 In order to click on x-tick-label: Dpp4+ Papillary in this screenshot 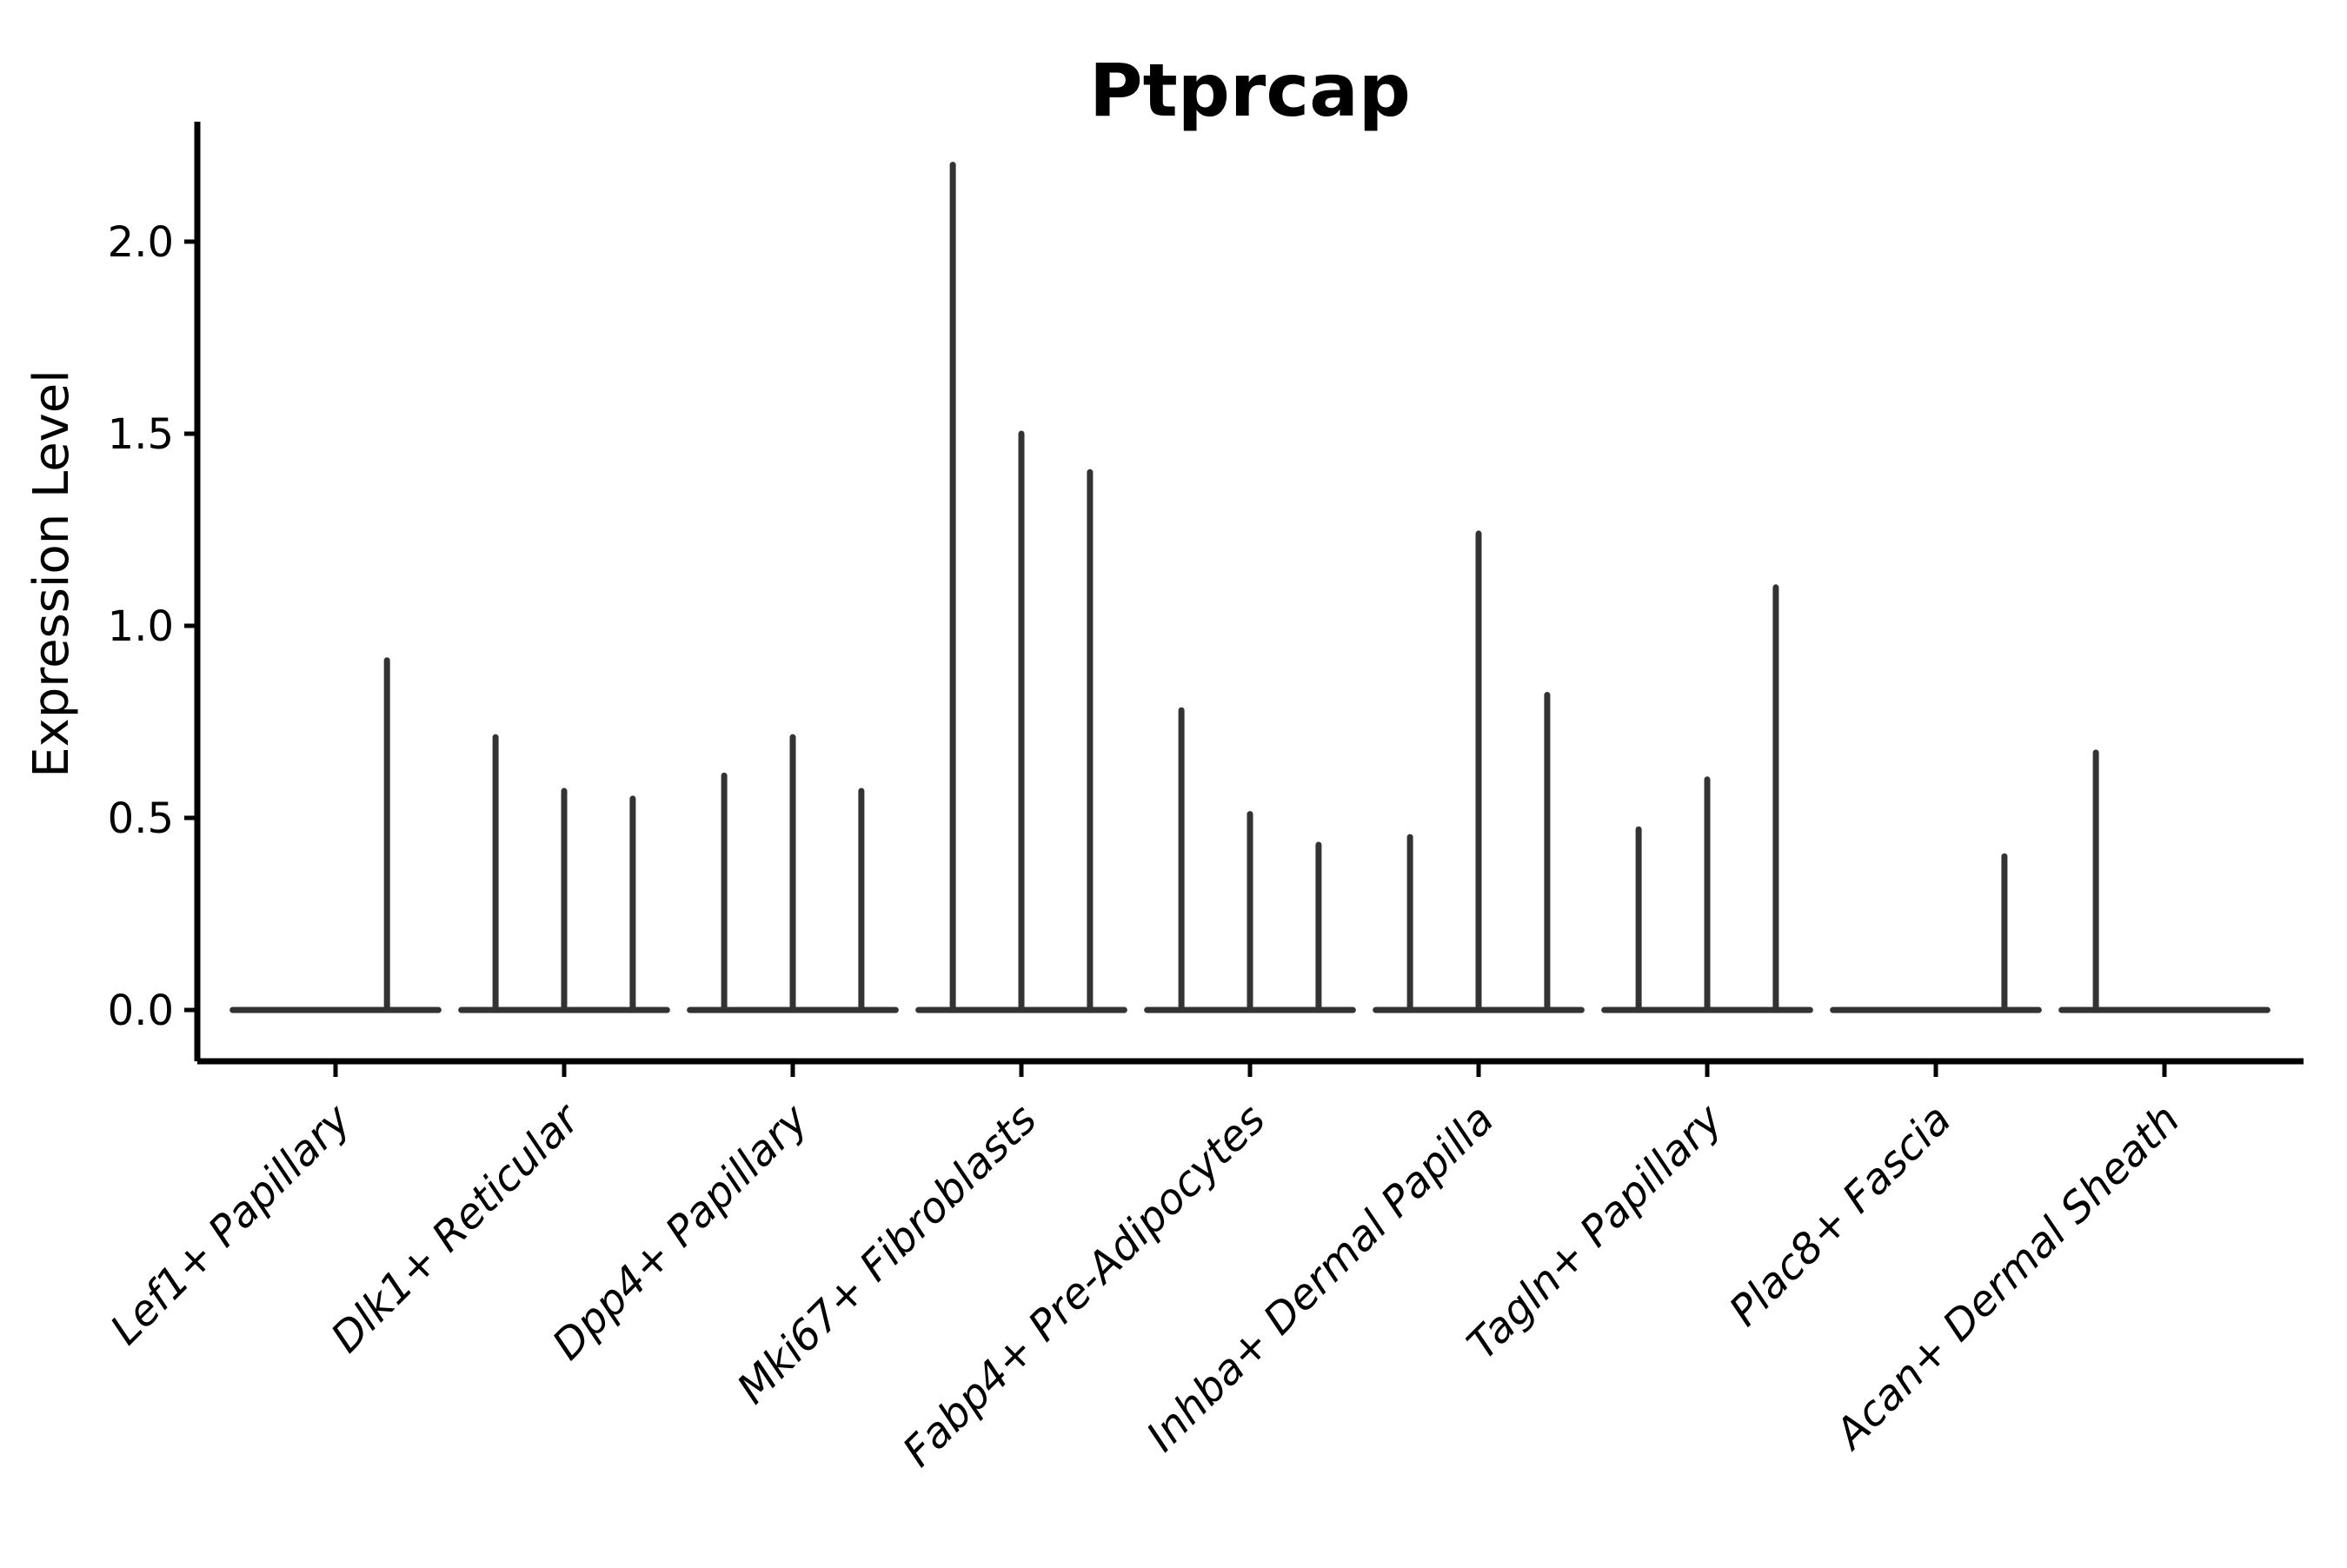, I will do `click(680, 1231)`.